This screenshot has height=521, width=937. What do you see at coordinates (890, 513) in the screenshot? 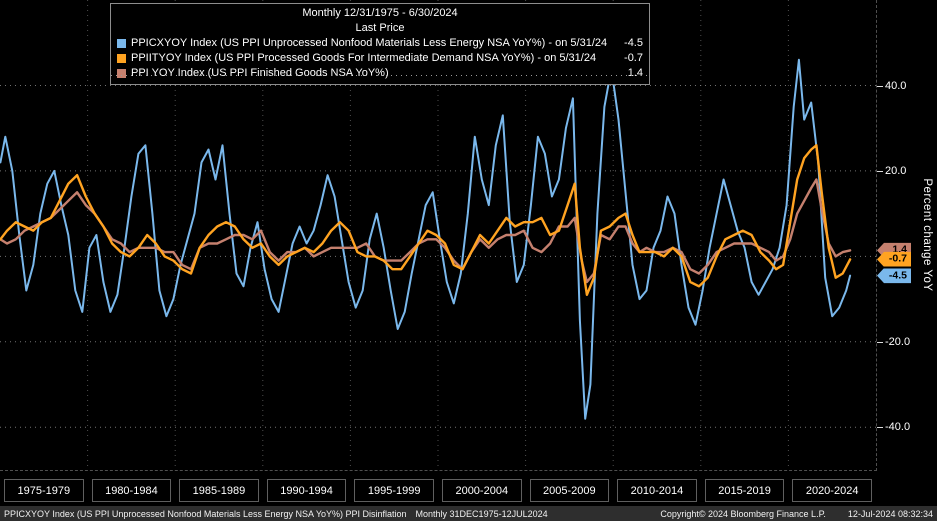
I see `footer-timestamp: 12-Jul-2024 08:32:34` at bounding box center [890, 513].